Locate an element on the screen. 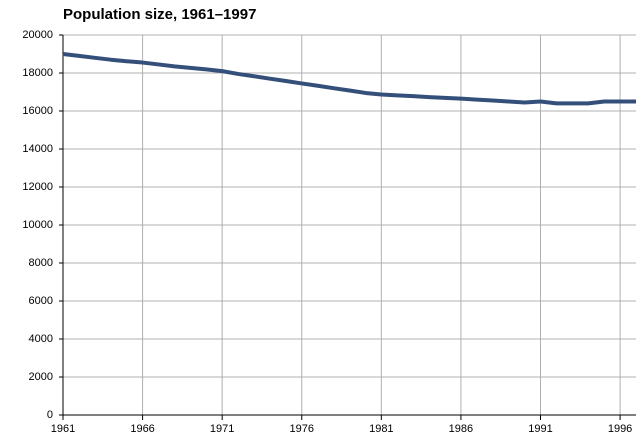 Image resolution: width=641 pixels, height=438 pixels. line-series is located at coordinates (349, 79).